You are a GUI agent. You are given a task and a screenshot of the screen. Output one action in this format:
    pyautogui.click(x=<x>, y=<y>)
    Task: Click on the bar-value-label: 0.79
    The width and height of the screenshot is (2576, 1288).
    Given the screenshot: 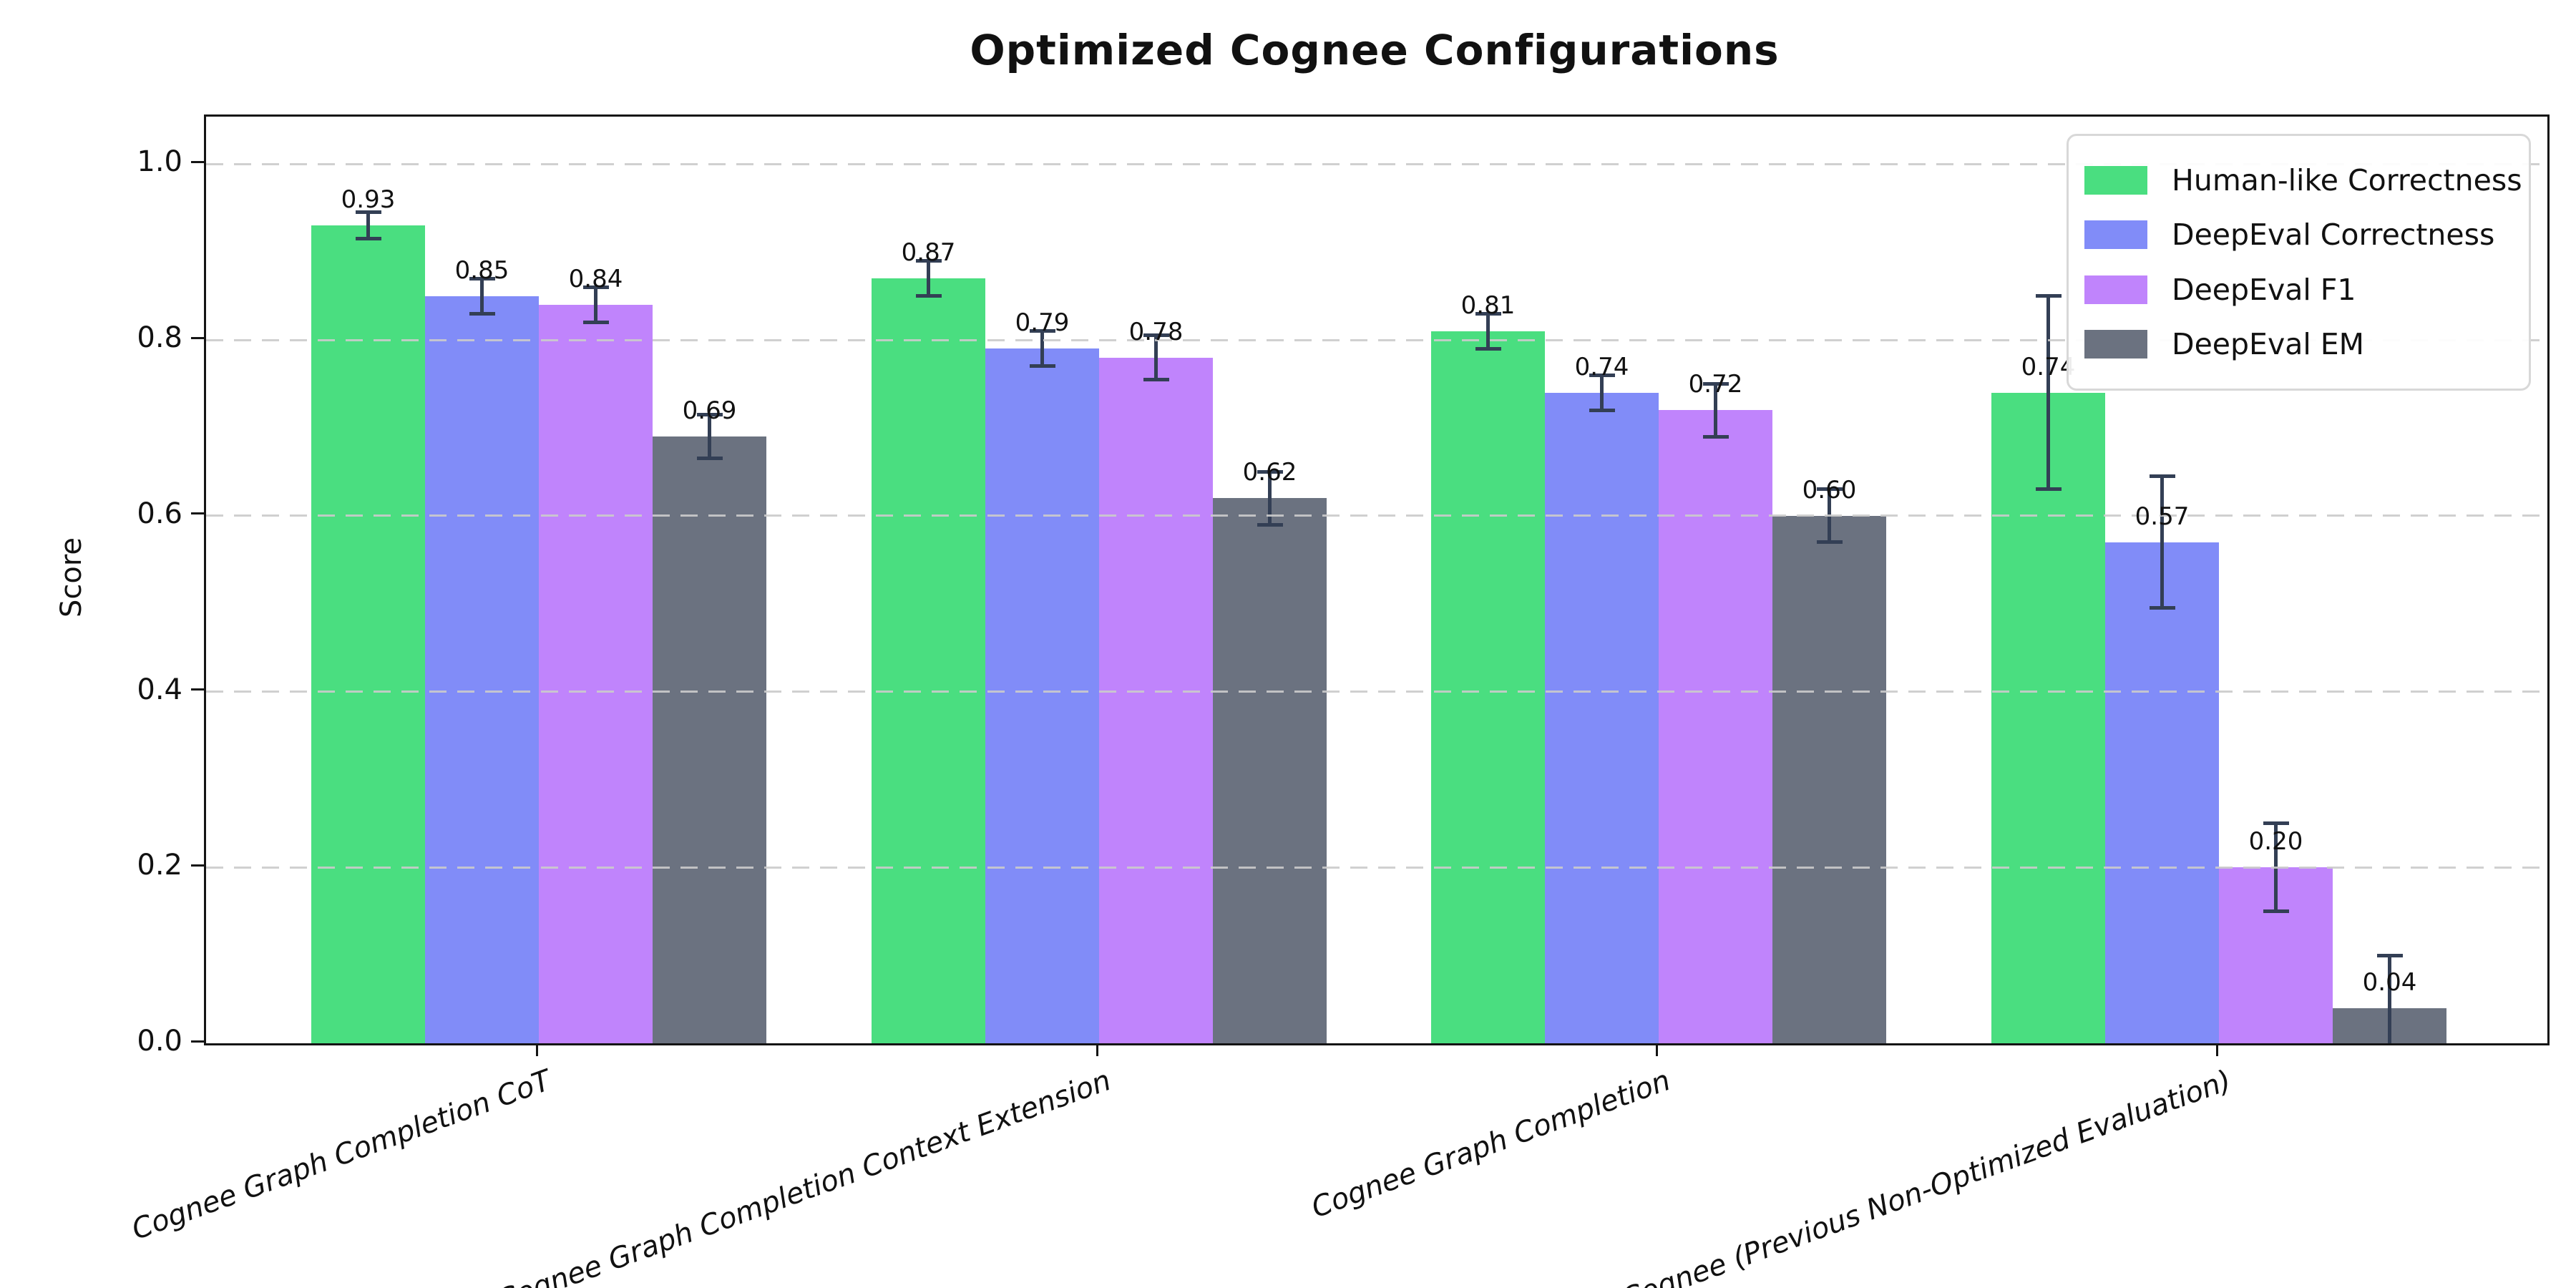 What is the action you would take?
    pyautogui.click(x=1042, y=323)
    